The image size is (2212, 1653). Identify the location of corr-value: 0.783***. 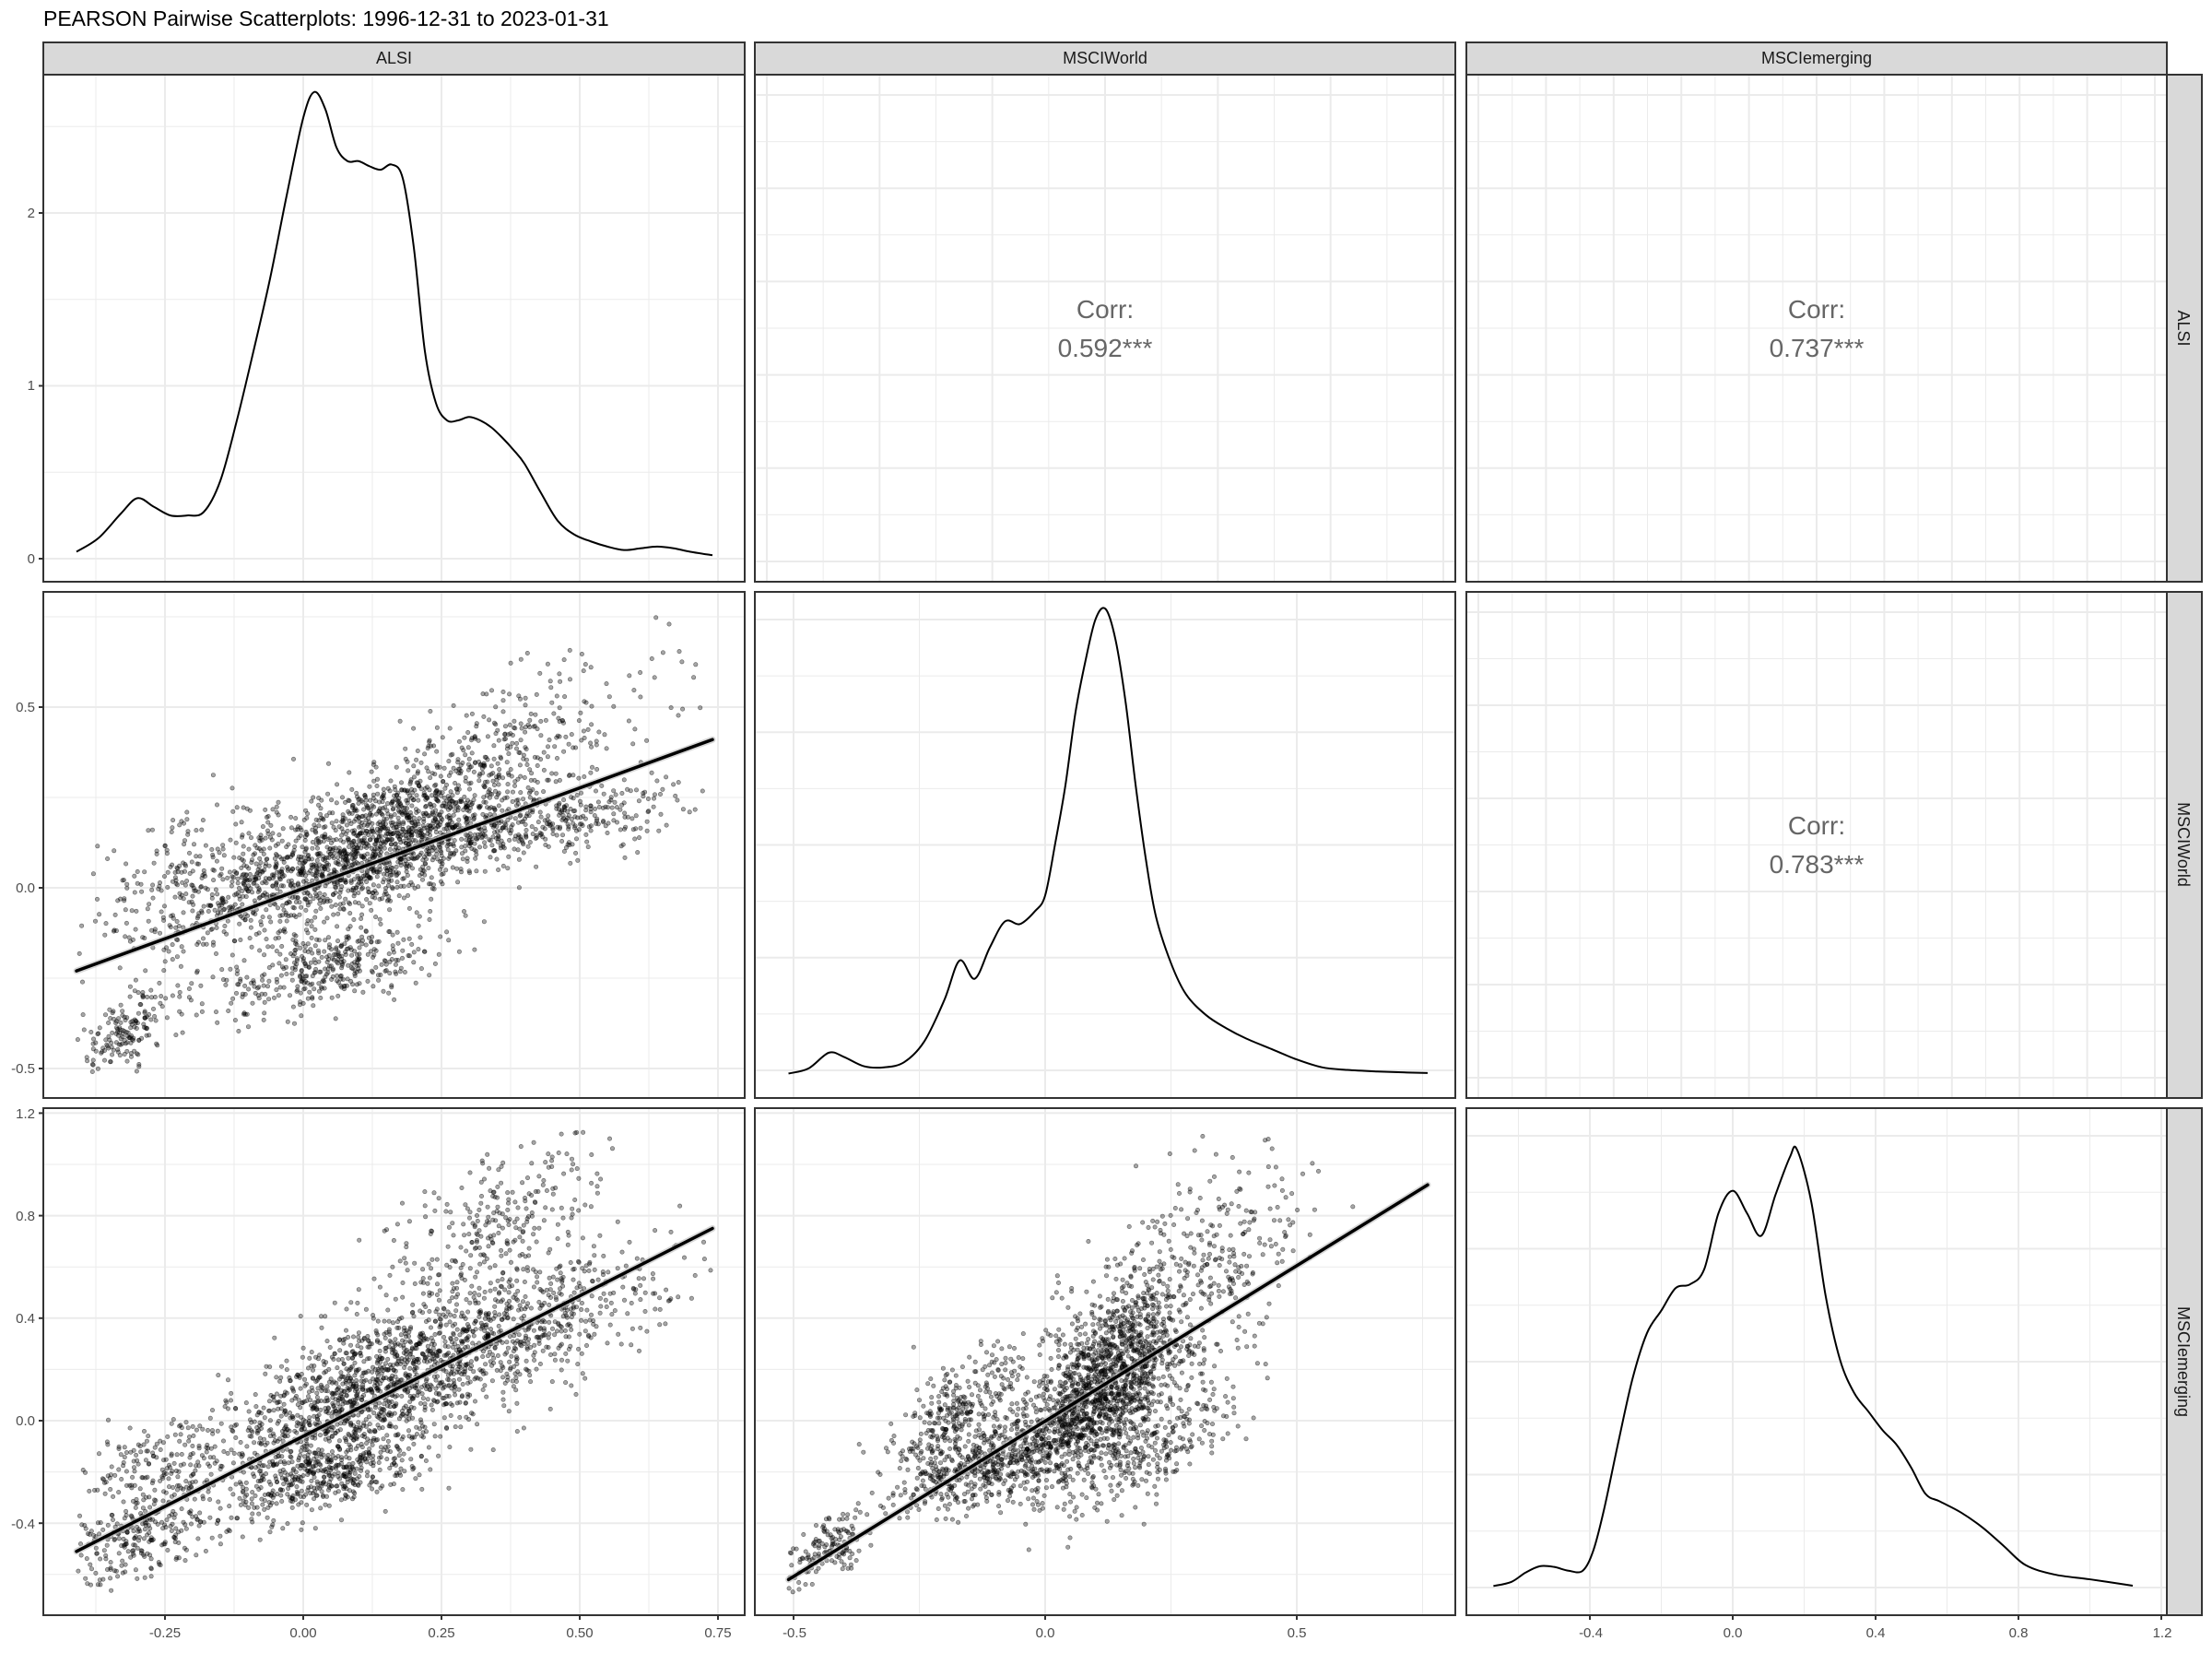
(1817, 865).